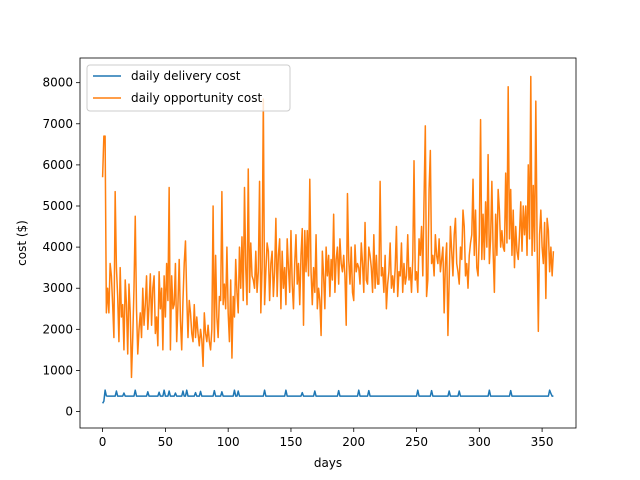 The image size is (640, 480). Describe the element at coordinates (228, 442) in the screenshot. I see `x-tick-label: 100` at that location.